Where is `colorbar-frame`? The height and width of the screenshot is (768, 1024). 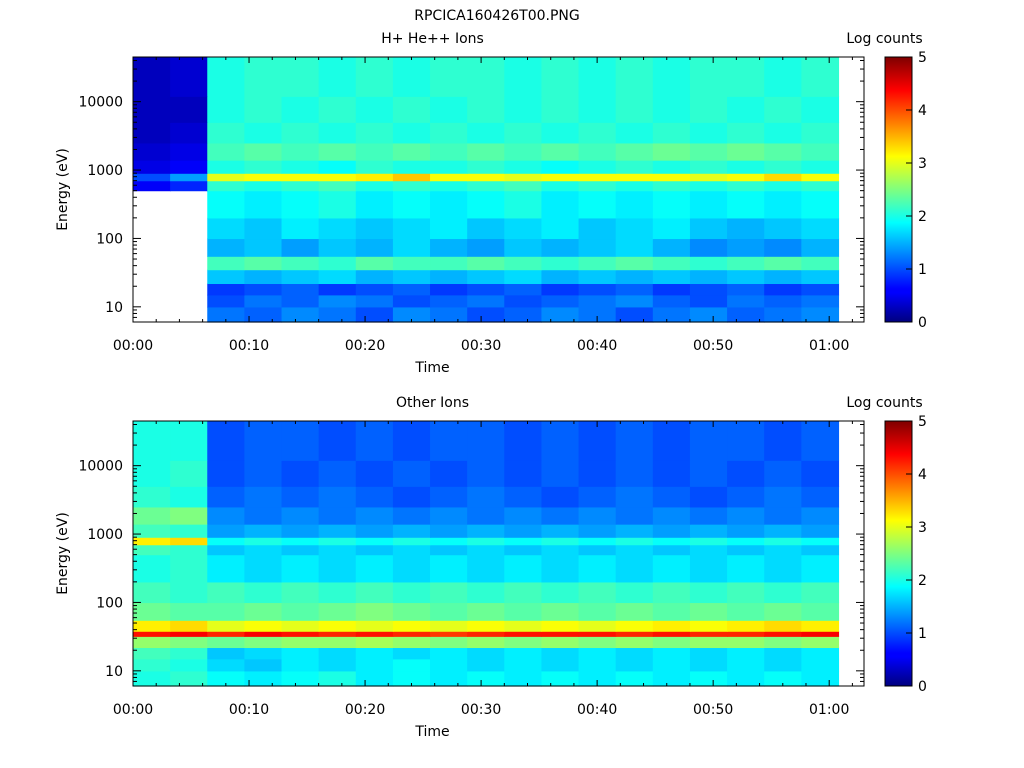
colorbar-frame is located at coordinates (898, 189).